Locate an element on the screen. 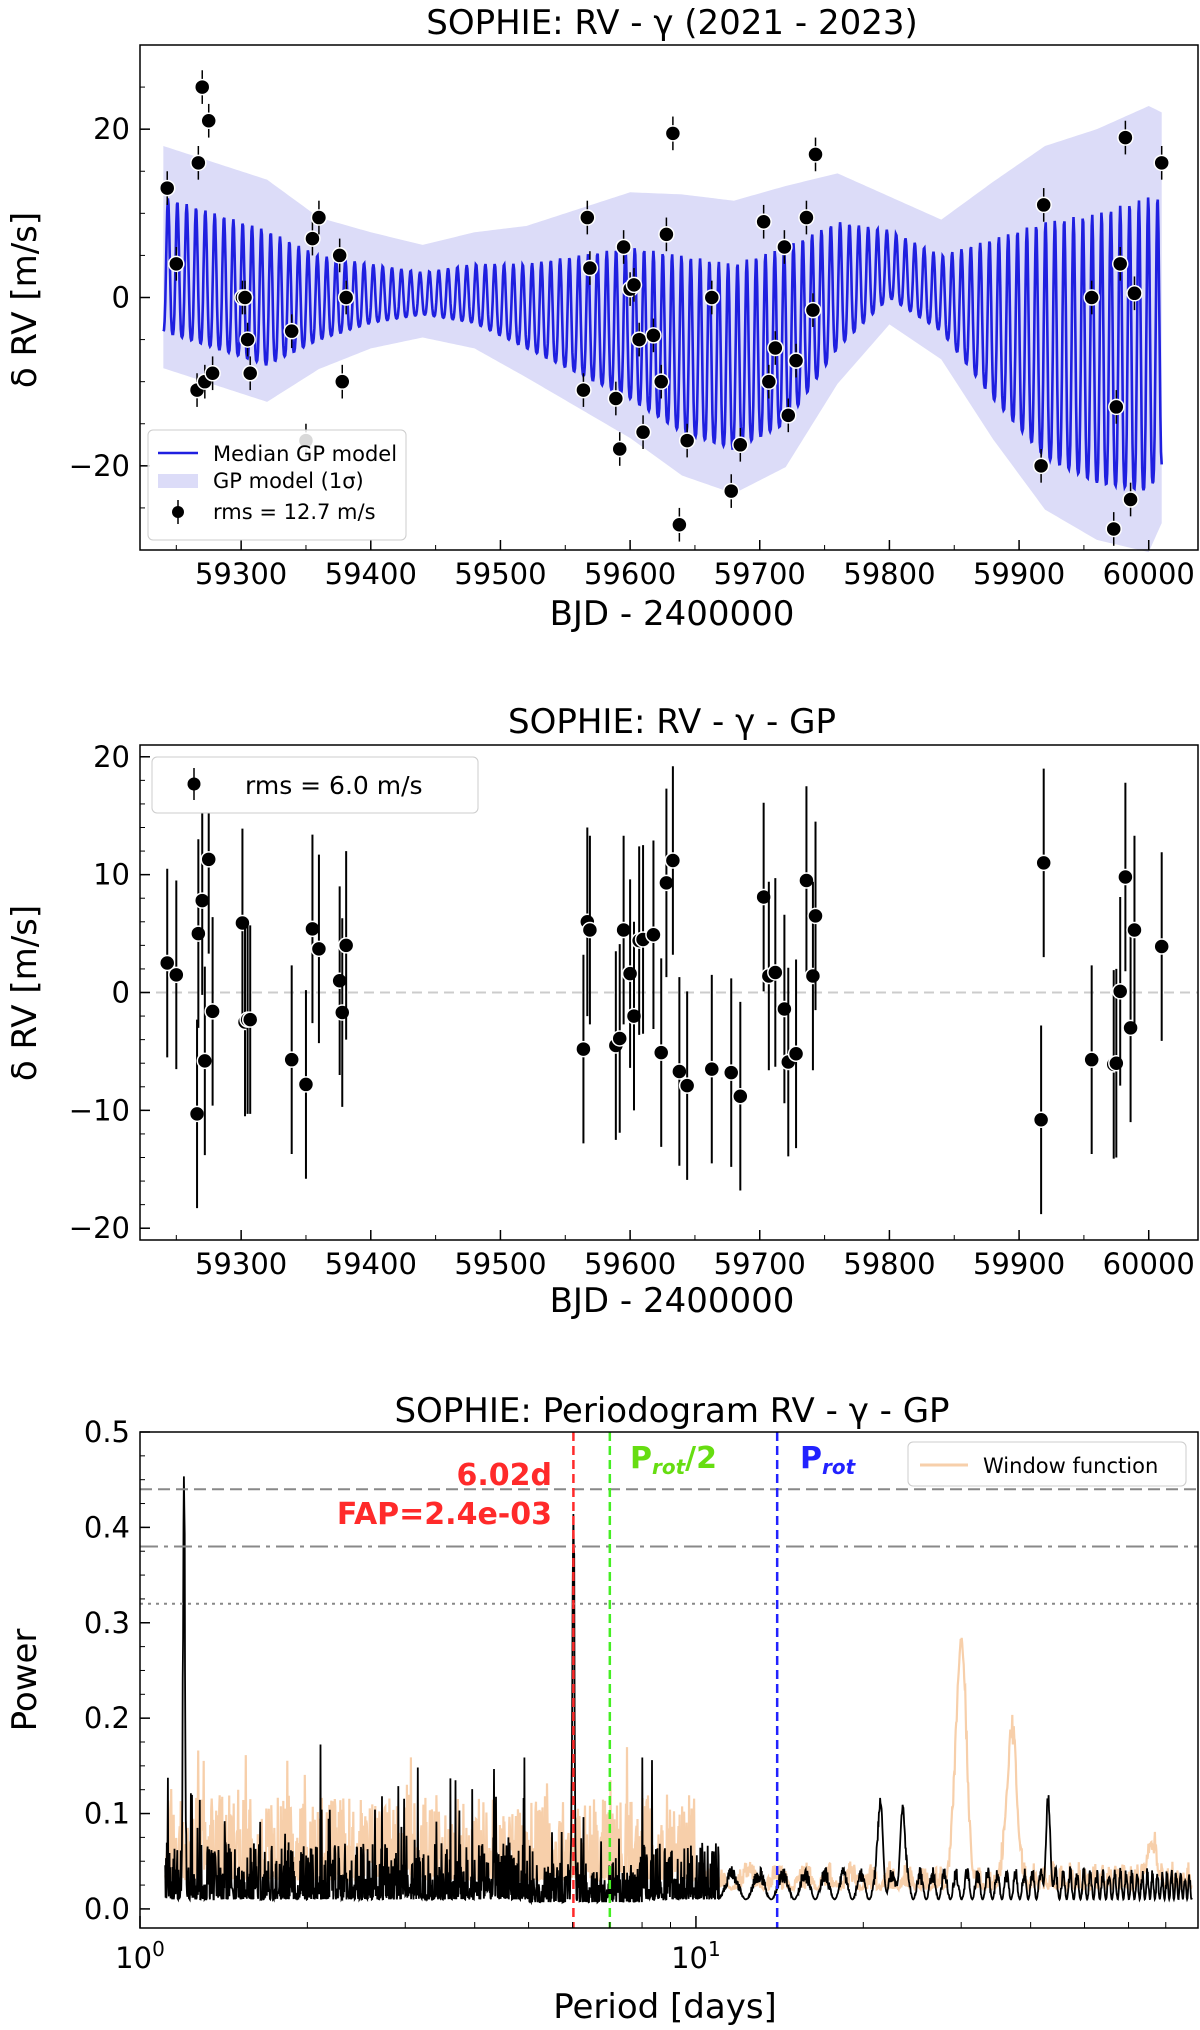 This screenshot has height=2030, width=1200. y-tick-label: 0.2 is located at coordinates (107, 1718).